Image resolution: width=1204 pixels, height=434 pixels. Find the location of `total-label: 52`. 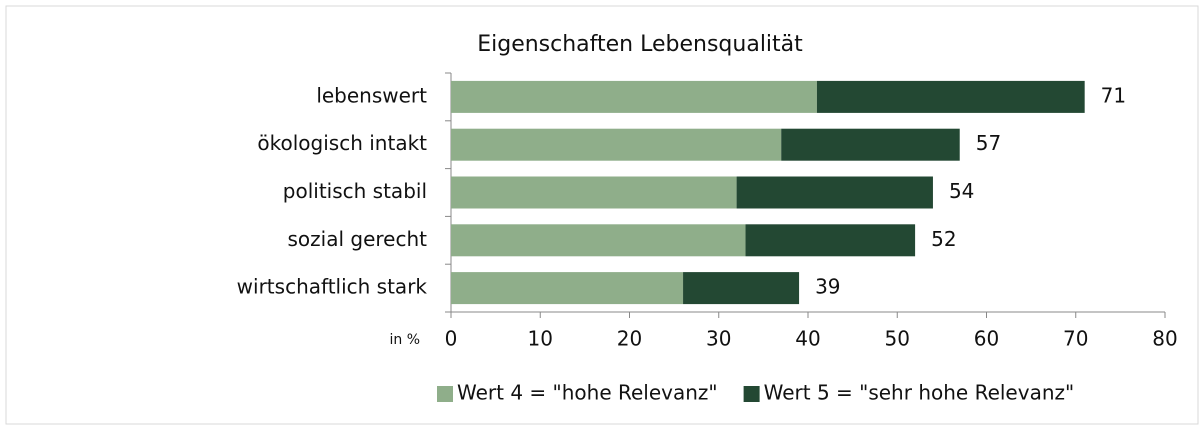

total-label: 52 is located at coordinates (943, 239).